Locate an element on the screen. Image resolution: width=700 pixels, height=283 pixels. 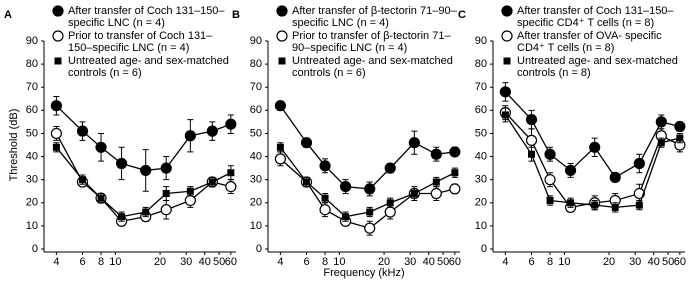
x-tick-label: 8 is located at coordinates (325, 262).